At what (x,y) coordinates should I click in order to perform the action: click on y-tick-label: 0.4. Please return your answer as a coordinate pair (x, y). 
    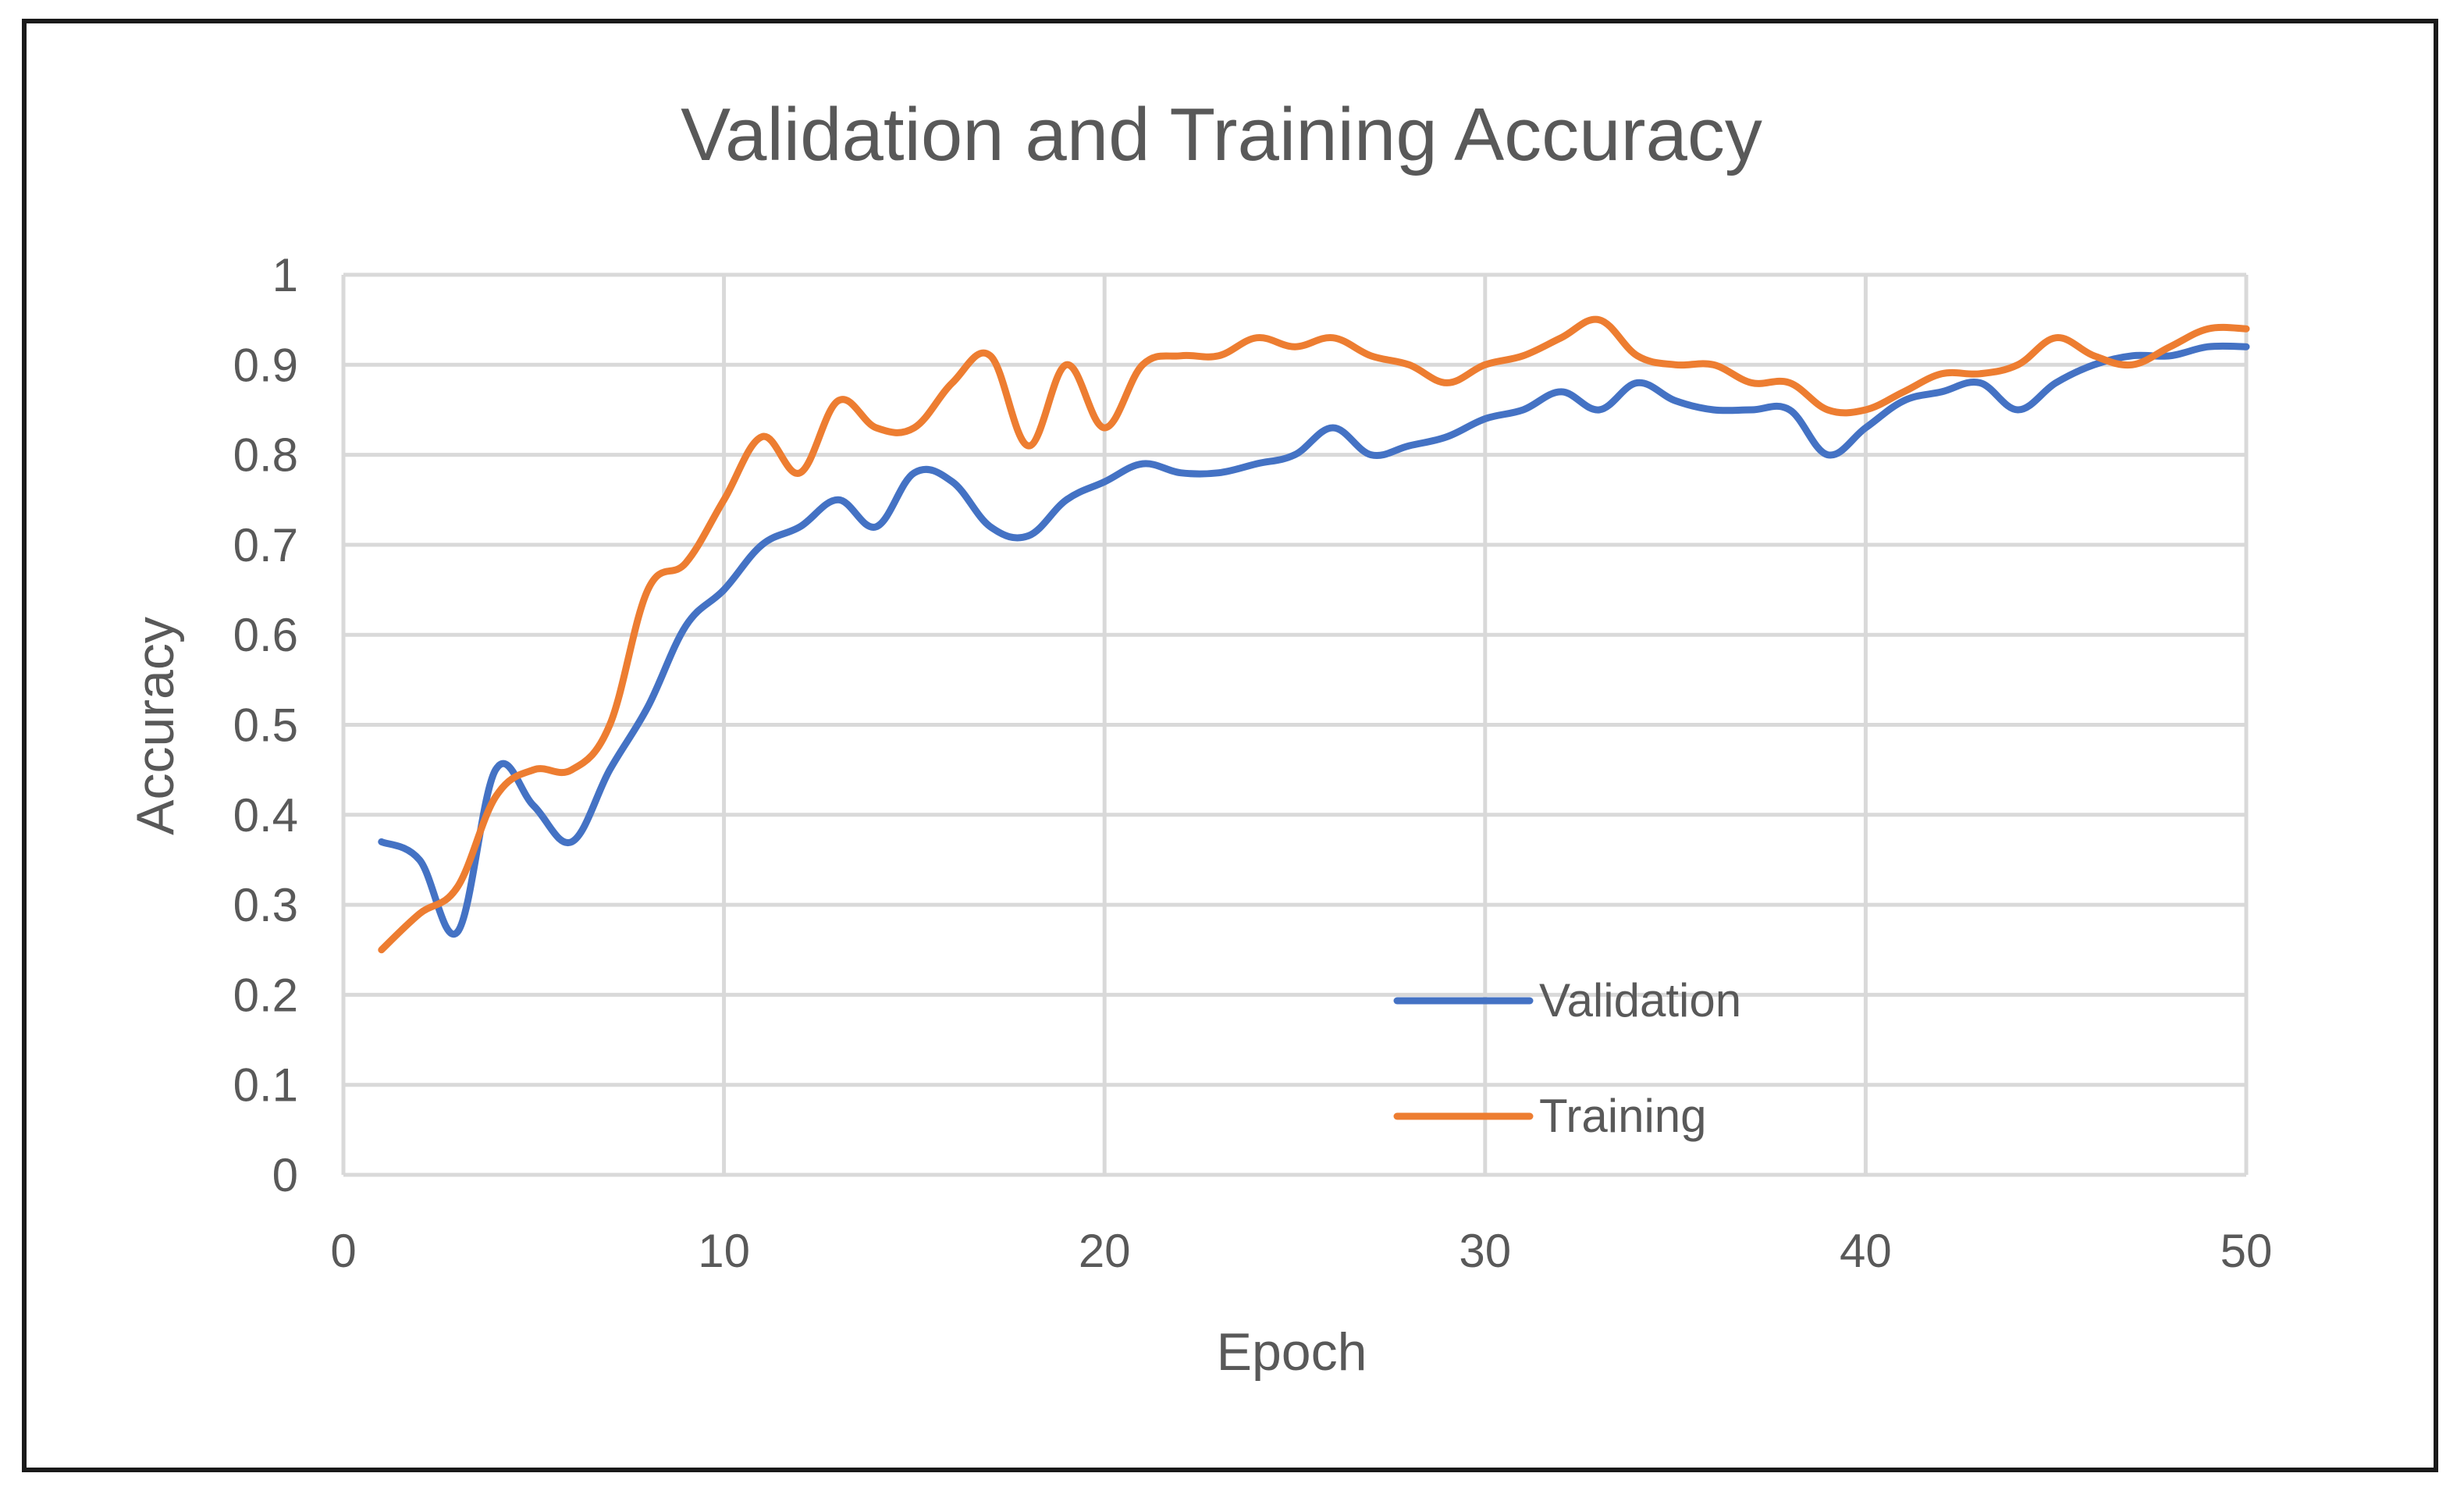
    Looking at the image, I should click on (265, 815).